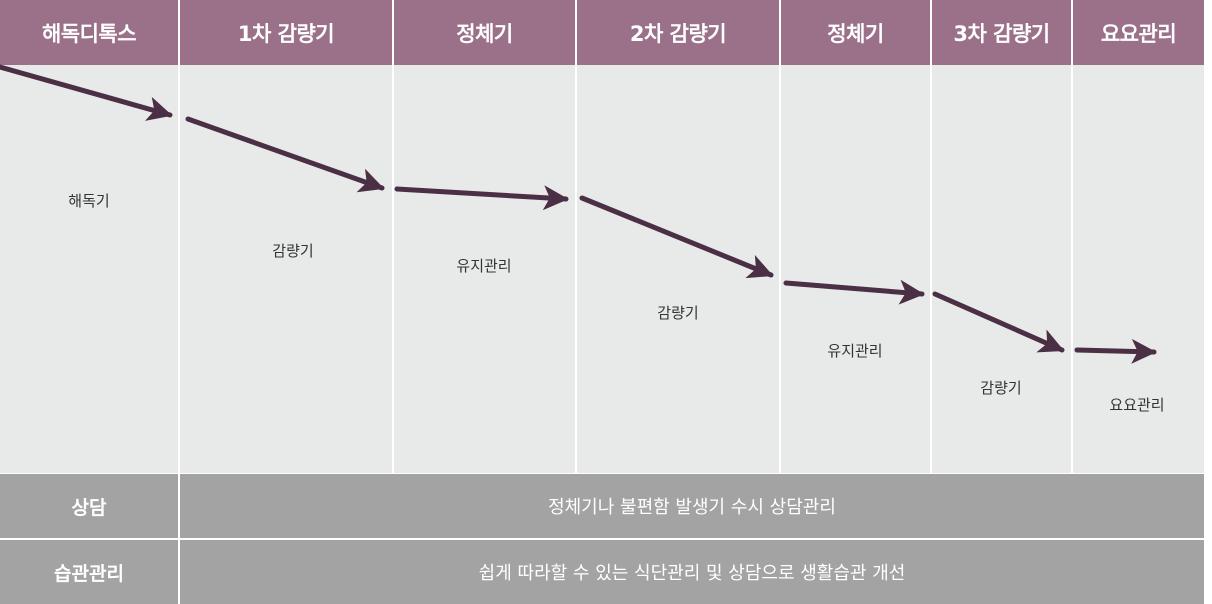  What do you see at coordinates (678, 269) in the screenshot?
I see `body-cell-2nd-loss` at bounding box center [678, 269].